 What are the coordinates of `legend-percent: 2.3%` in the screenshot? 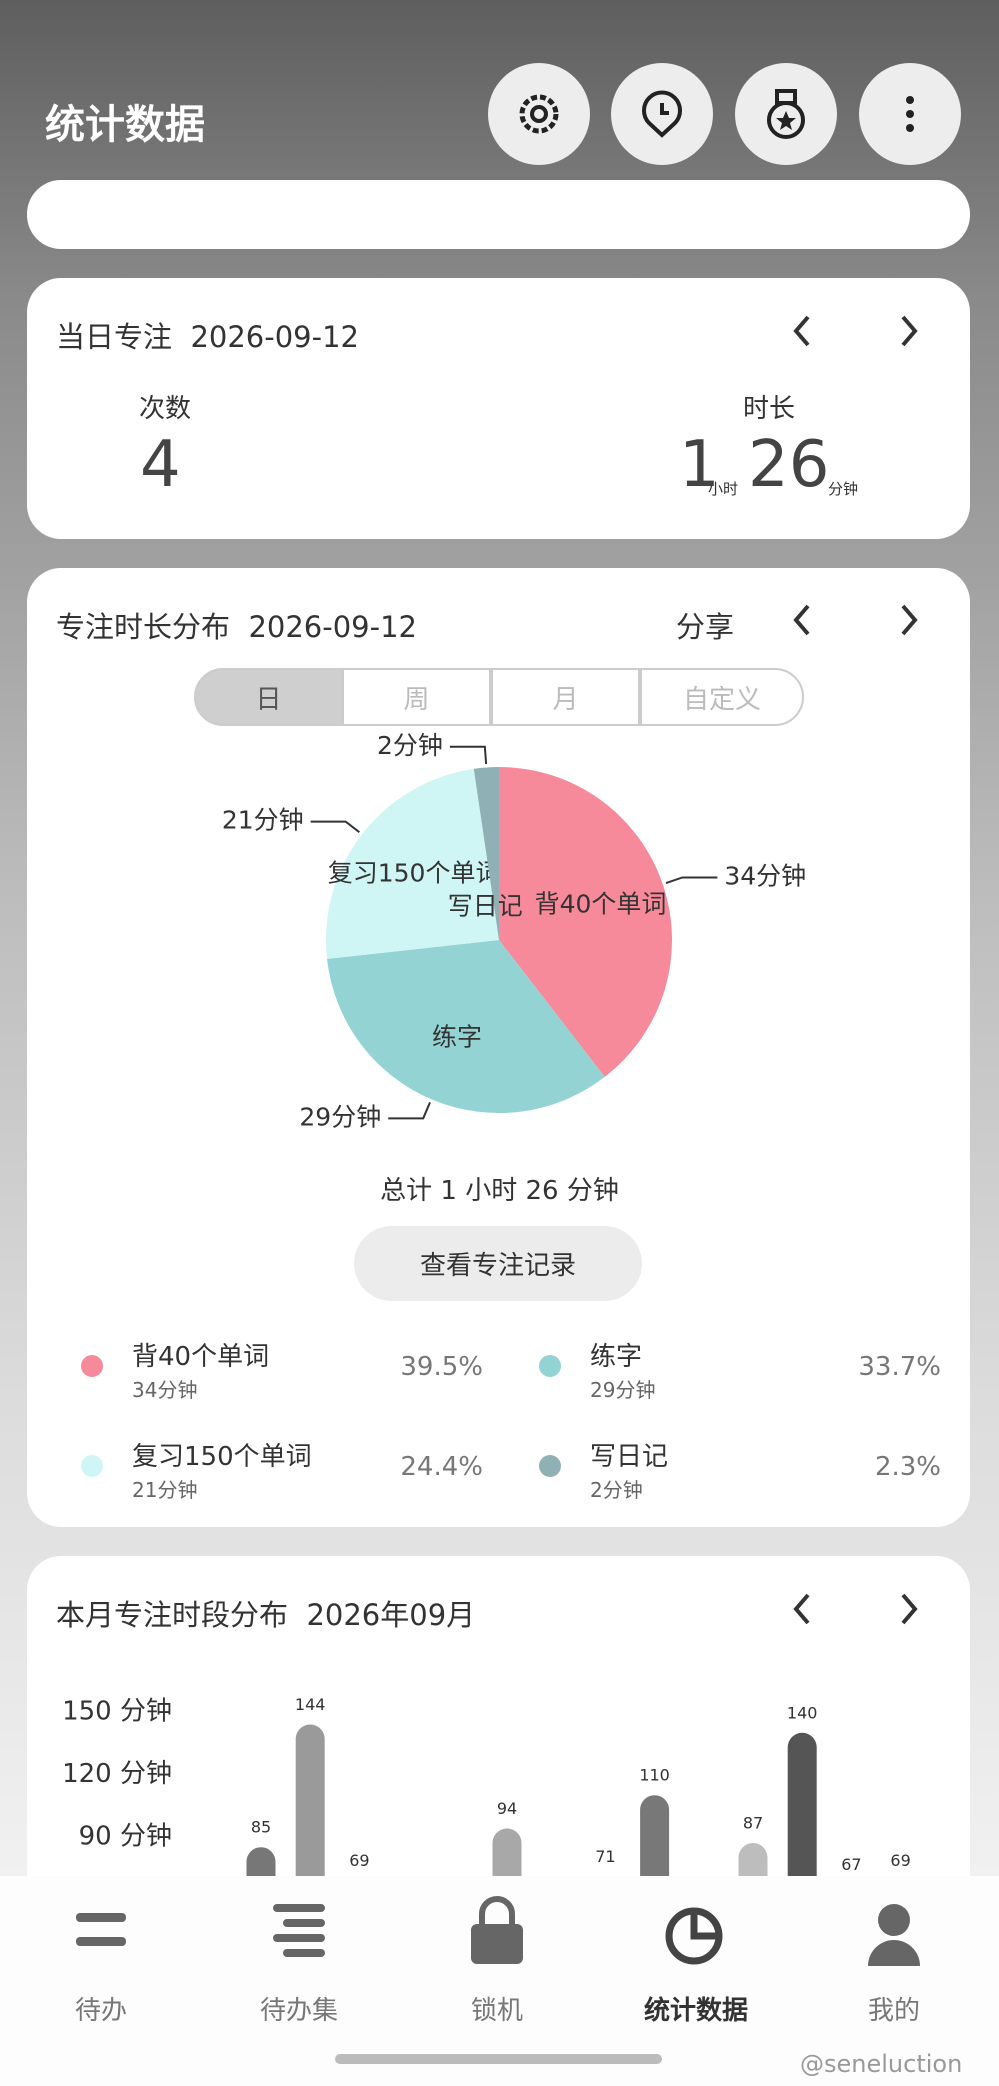 It's located at (907, 1467).